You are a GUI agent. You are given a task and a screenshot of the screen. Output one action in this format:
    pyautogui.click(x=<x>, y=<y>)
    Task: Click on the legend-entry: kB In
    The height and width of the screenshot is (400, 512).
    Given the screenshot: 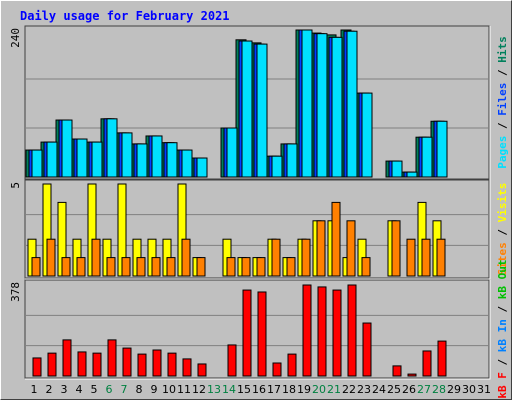 What is the action you would take?
    pyautogui.click(x=502, y=335)
    